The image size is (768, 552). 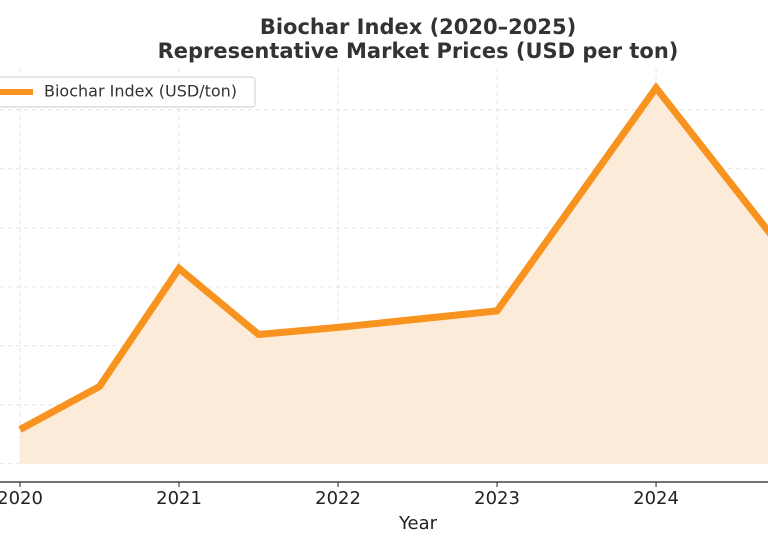 I want to click on x-tick-label: 2022, so click(x=338, y=498).